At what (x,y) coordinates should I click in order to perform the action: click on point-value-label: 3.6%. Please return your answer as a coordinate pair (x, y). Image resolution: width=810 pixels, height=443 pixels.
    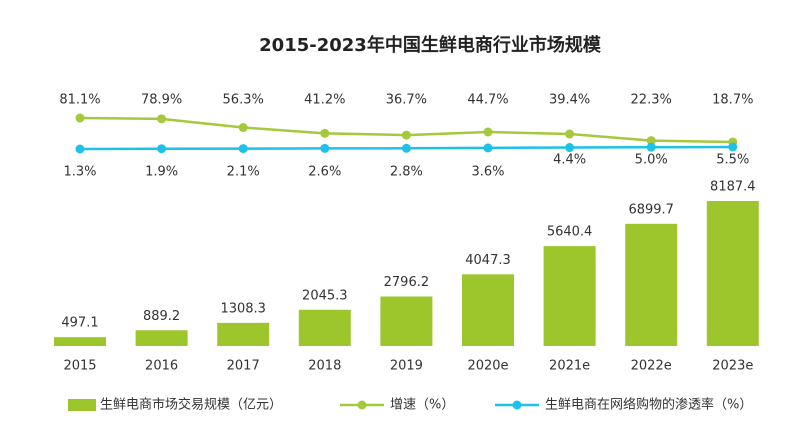
    Looking at the image, I should click on (487, 172).